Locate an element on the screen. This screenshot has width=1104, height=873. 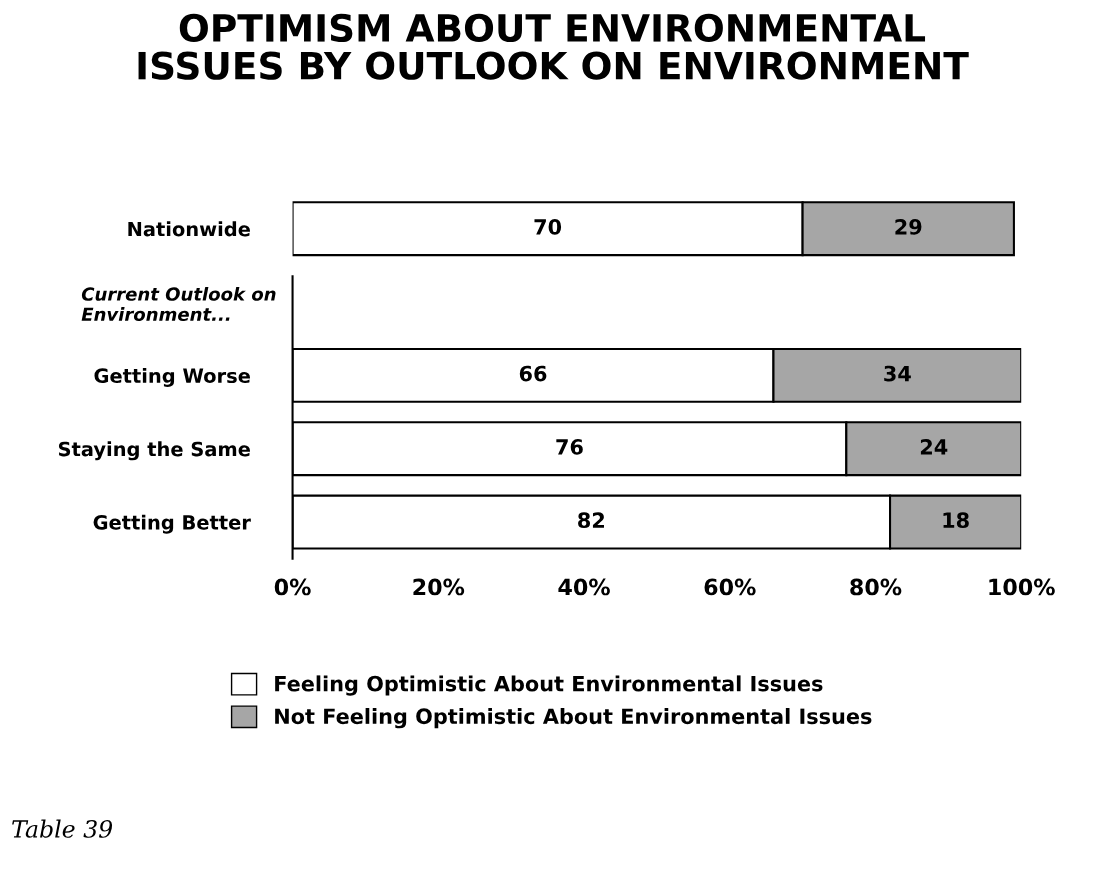
x-tick-label: 0% is located at coordinates (292, 587).